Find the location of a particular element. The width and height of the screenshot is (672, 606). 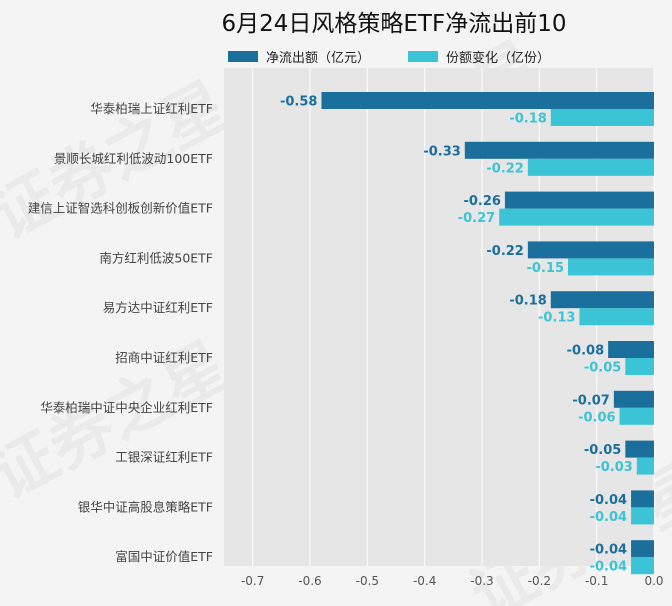

data-label: -0.13 is located at coordinates (556, 318).